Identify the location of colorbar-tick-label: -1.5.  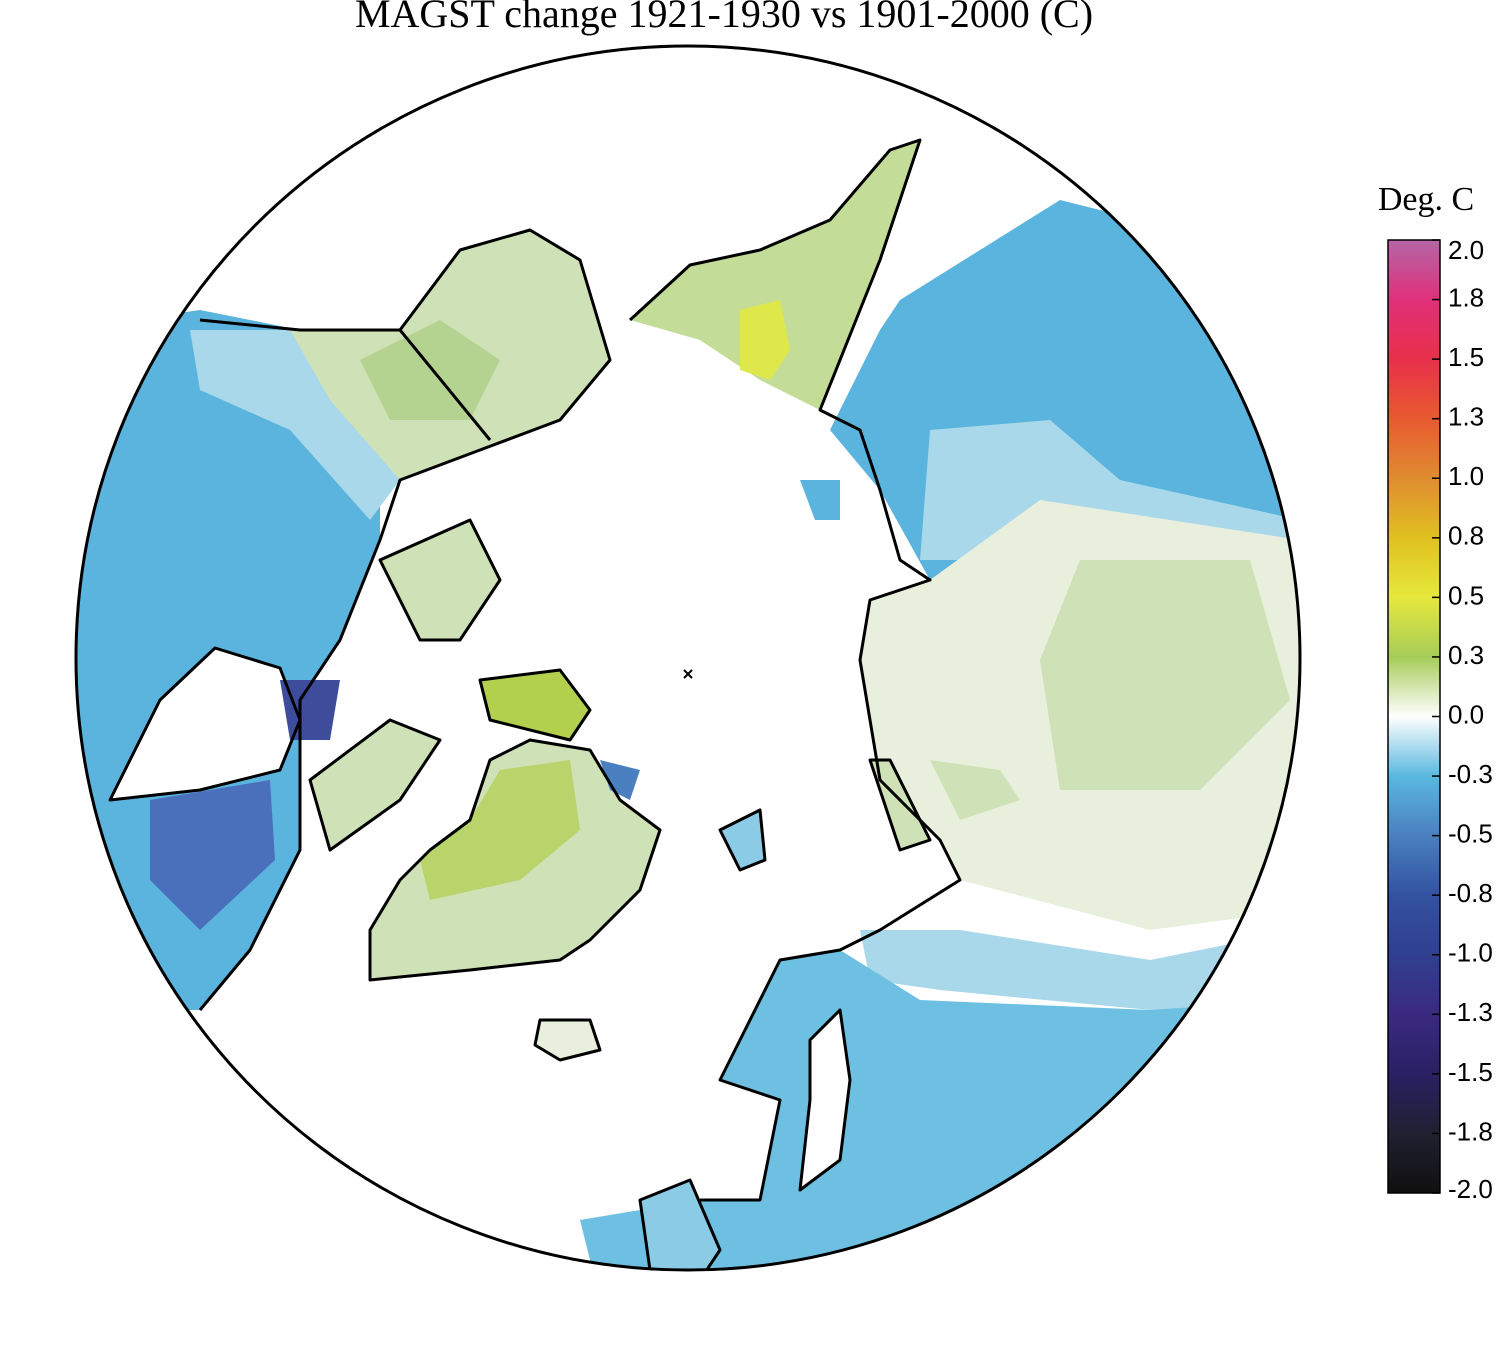
(1470, 1072).